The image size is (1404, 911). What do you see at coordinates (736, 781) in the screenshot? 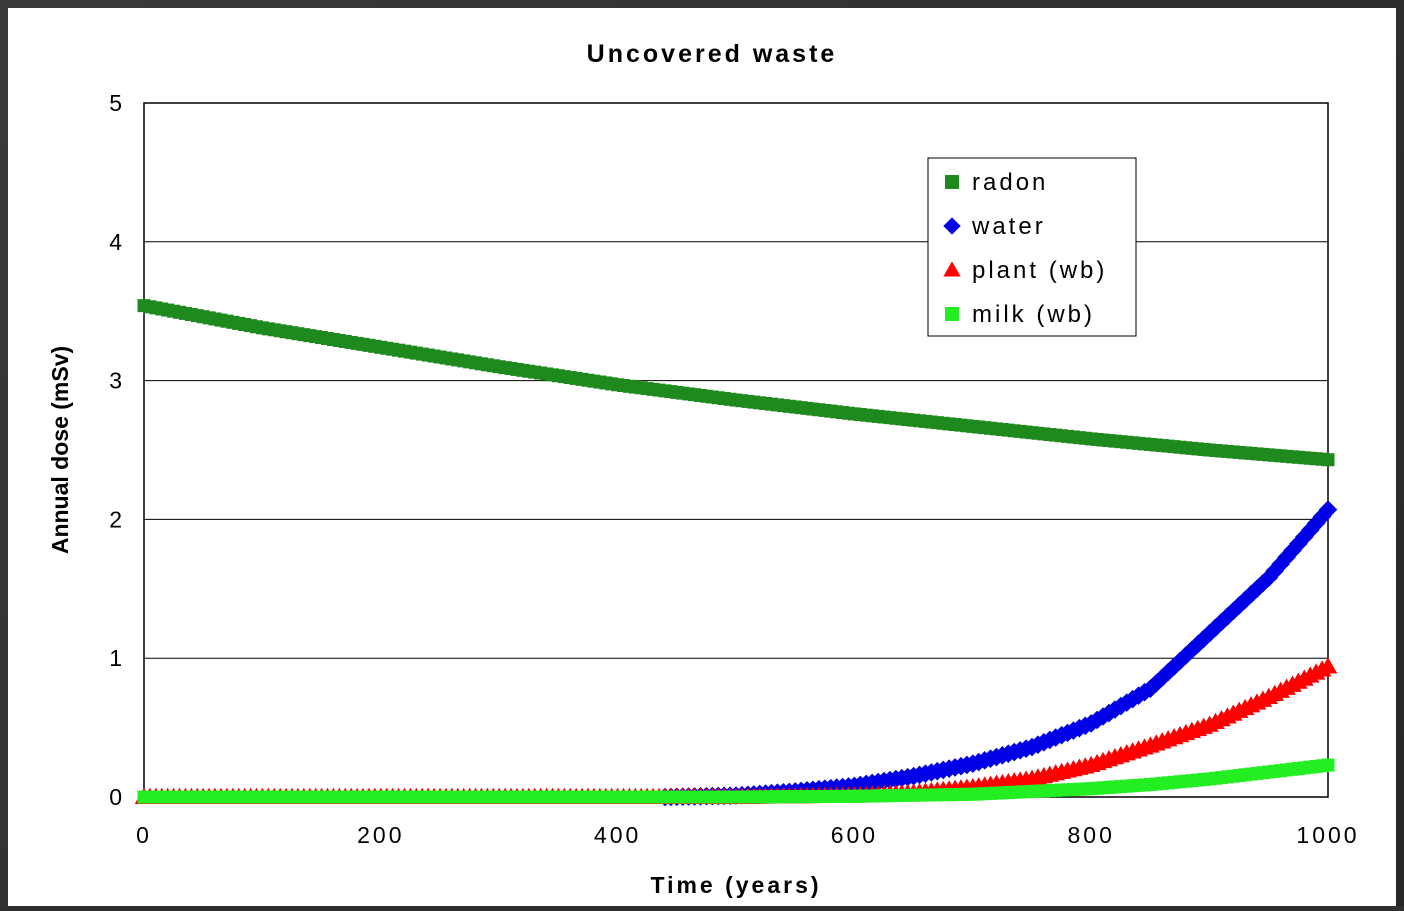
I see `series-milk-wb-` at bounding box center [736, 781].